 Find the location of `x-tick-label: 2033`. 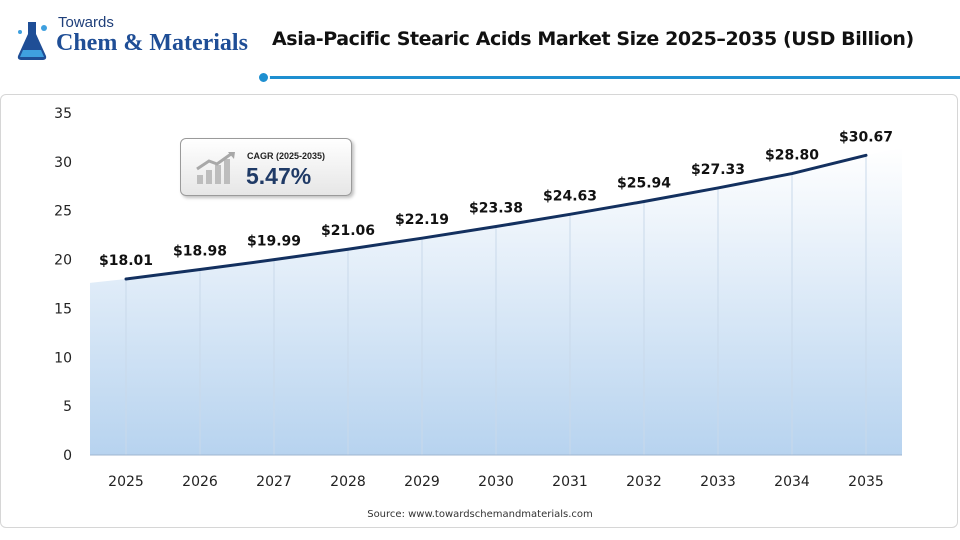

x-tick-label: 2033 is located at coordinates (718, 482).